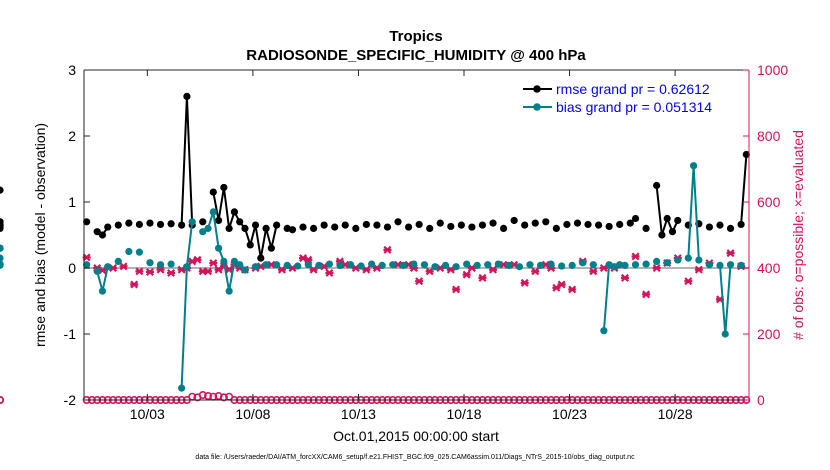  What do you see at coordinates (72, 136) in the screenshot?
I see `y-tick-label: 2` at bounding box center [72, 136].